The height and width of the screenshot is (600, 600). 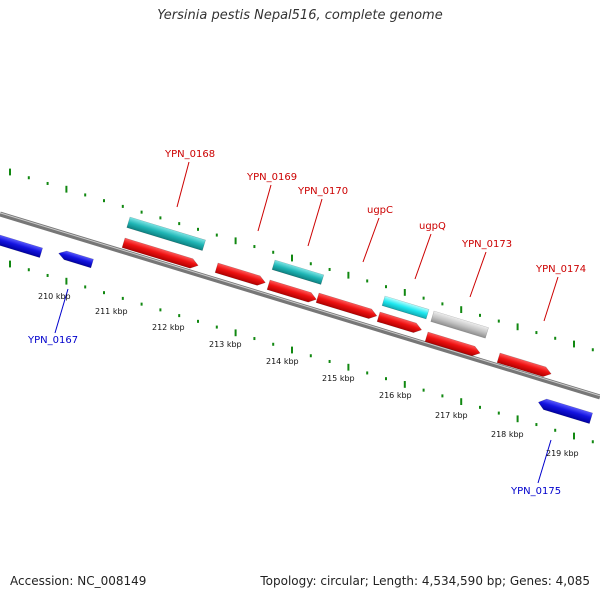 I want to click on ypn-0169-leader-line, so click(x=264, y=208).